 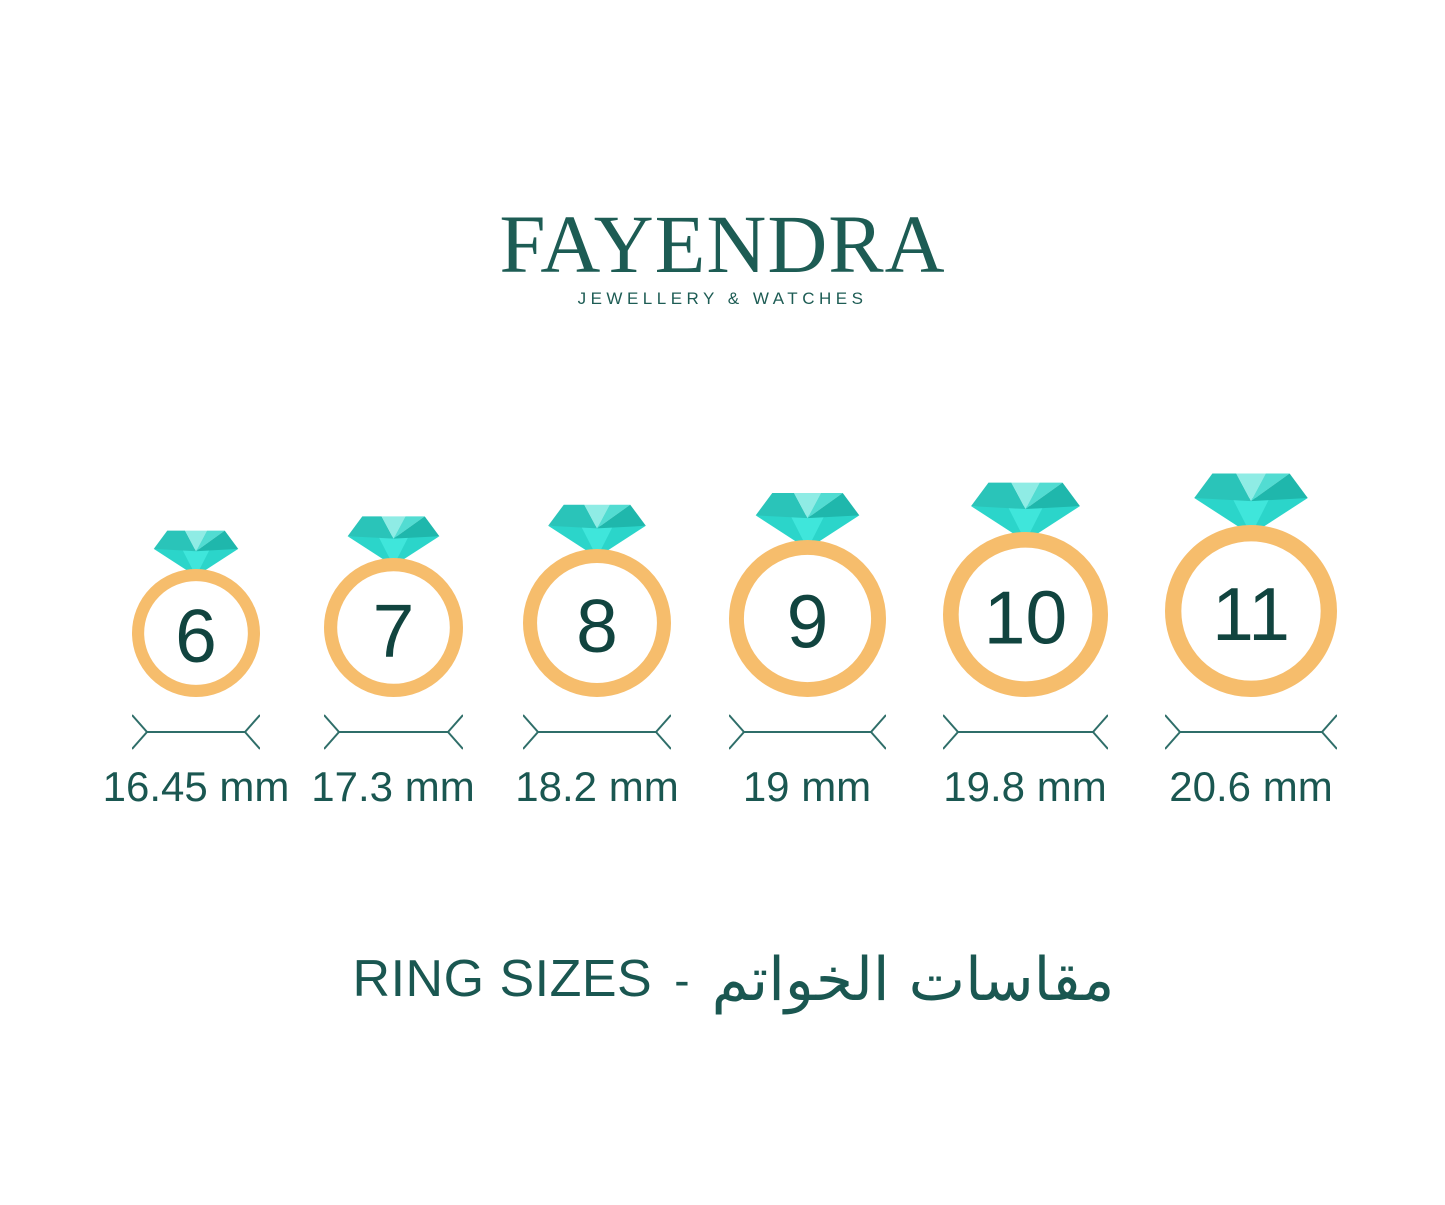 I want to click on ring-item: 9 19 mm, so click(x=807, y=648).